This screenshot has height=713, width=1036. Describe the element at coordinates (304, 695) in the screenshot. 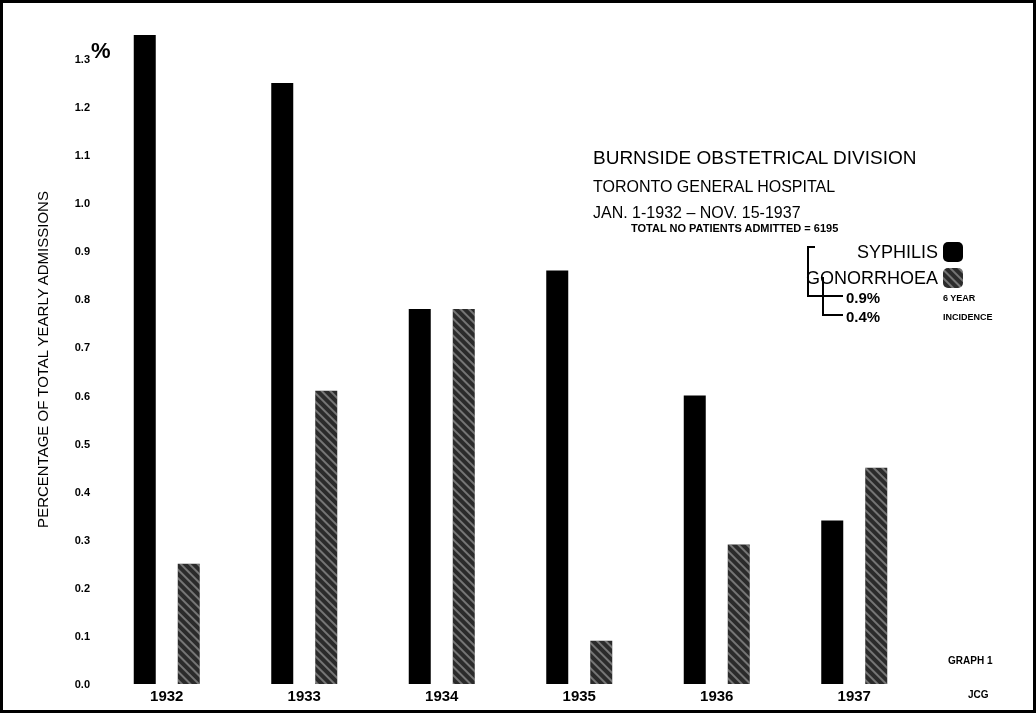

I see `x-tick-label: 1933` at that location.